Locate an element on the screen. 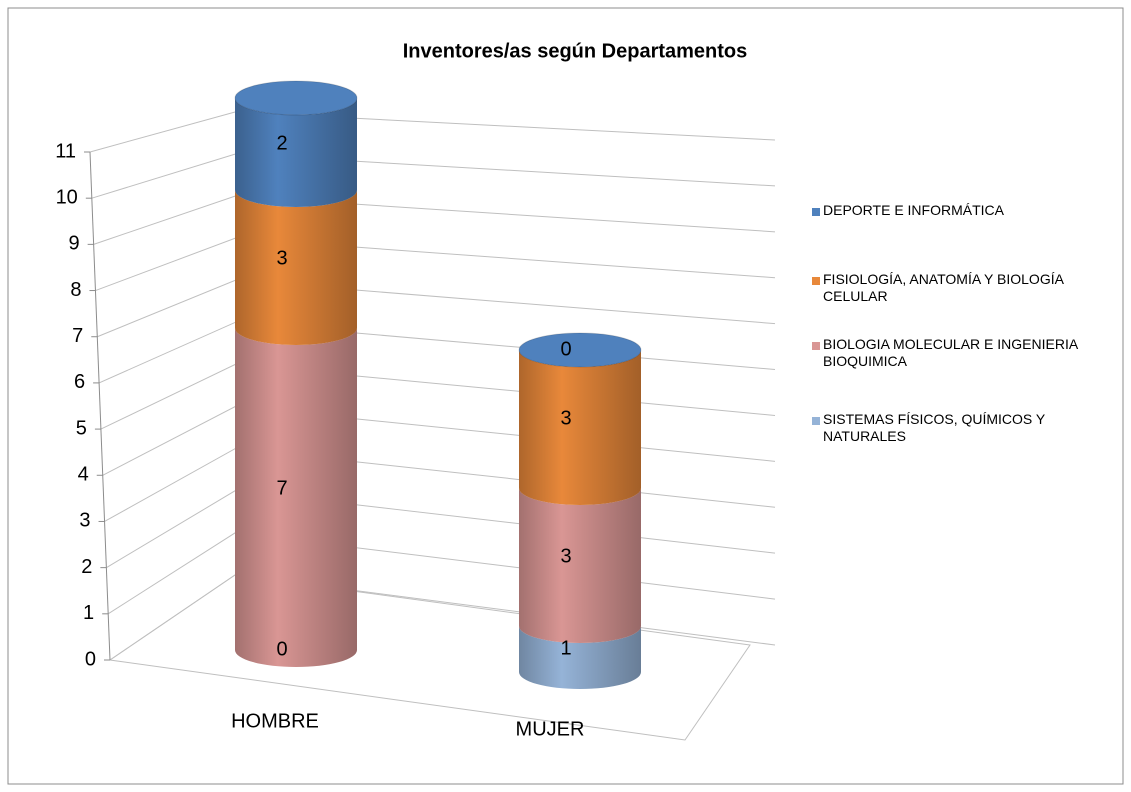  y-tick-label: 6 is located at coordinates (79, 382).